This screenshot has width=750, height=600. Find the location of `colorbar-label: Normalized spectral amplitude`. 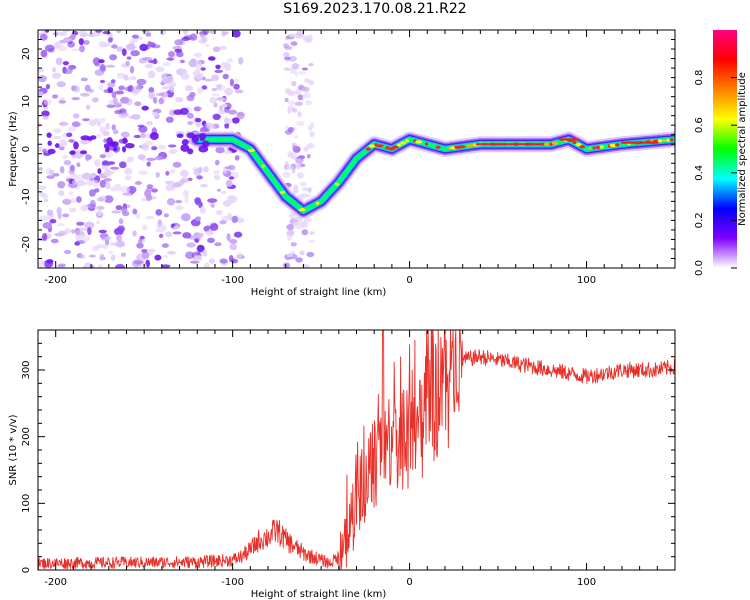

colorbar-label: Normalized spectral amplitude is located at coordinates (742, 149).